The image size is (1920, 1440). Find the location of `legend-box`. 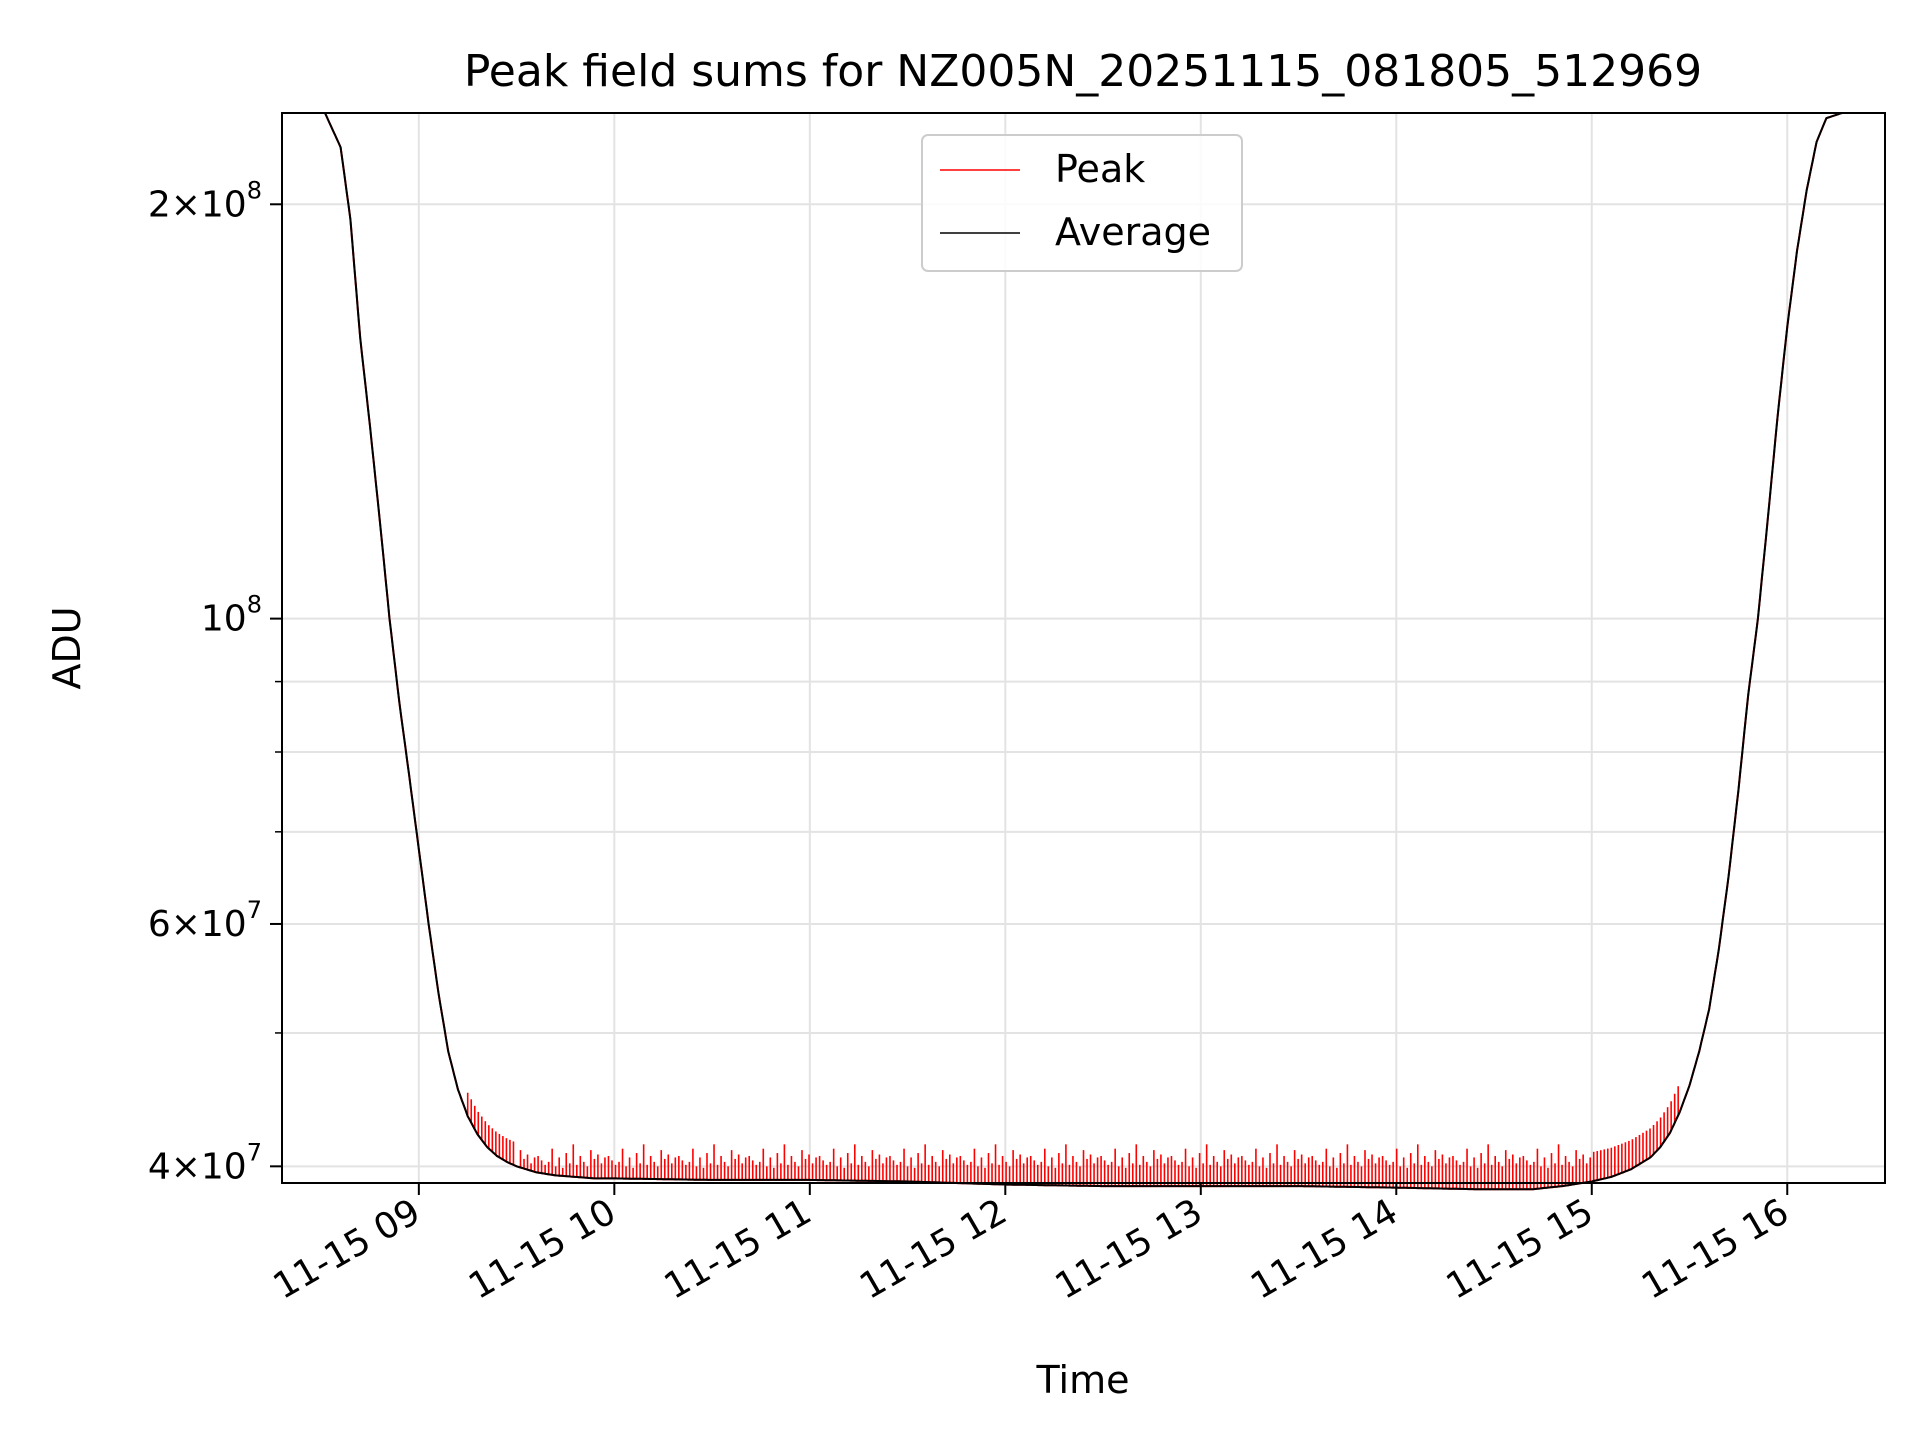

legend-box is located at coordinates (1082, 203).